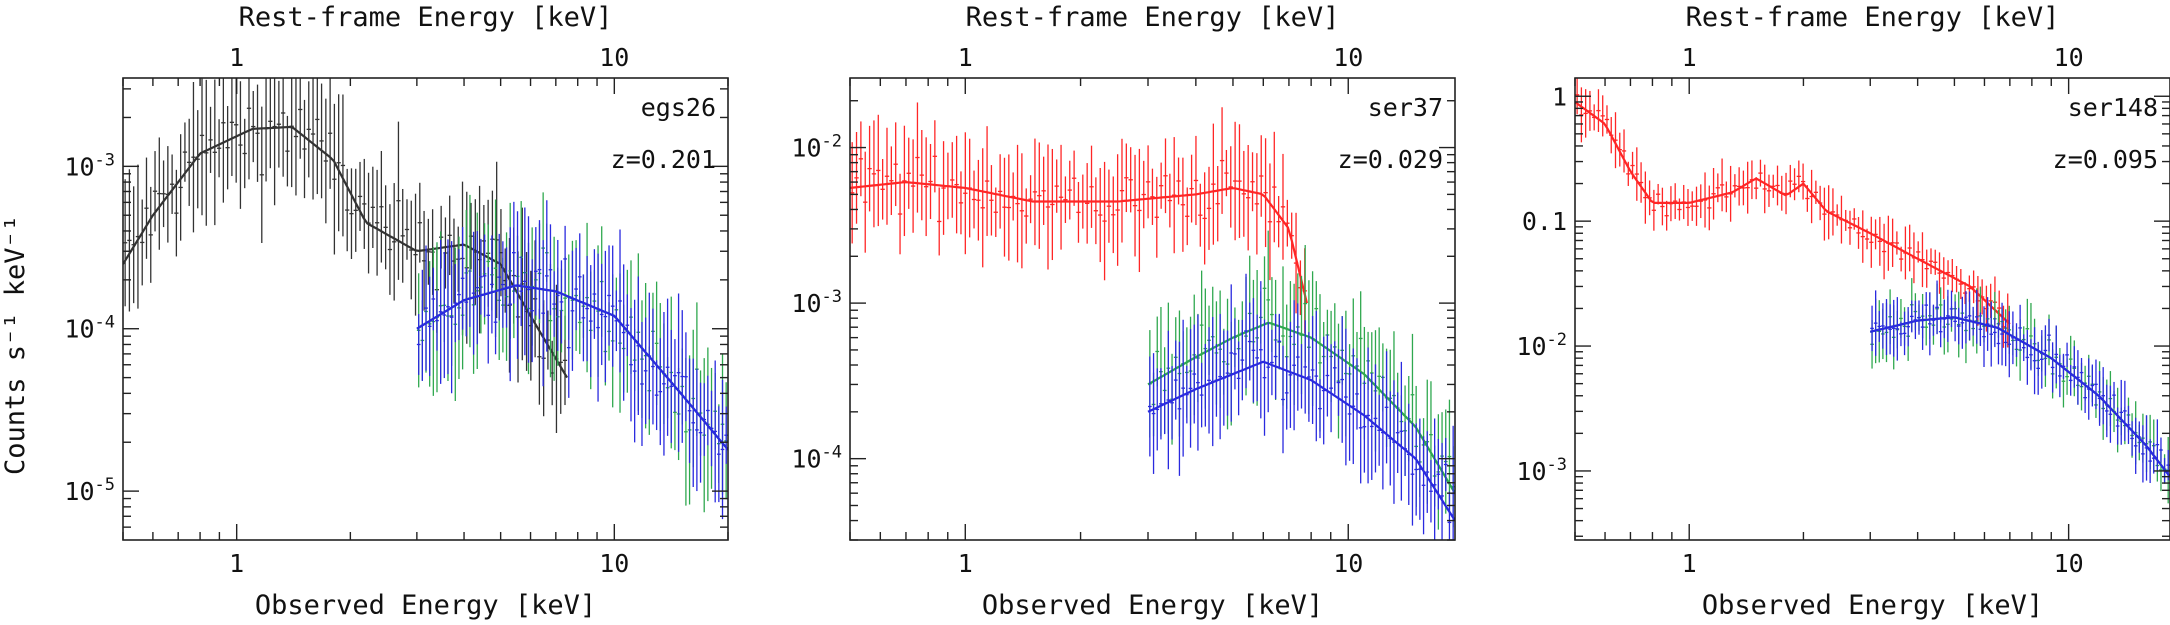  What do you see at coordinates (1390, 159) in the screenshot?
I see `redshift-label: z=0.029` at bounding box center [1390, 159].